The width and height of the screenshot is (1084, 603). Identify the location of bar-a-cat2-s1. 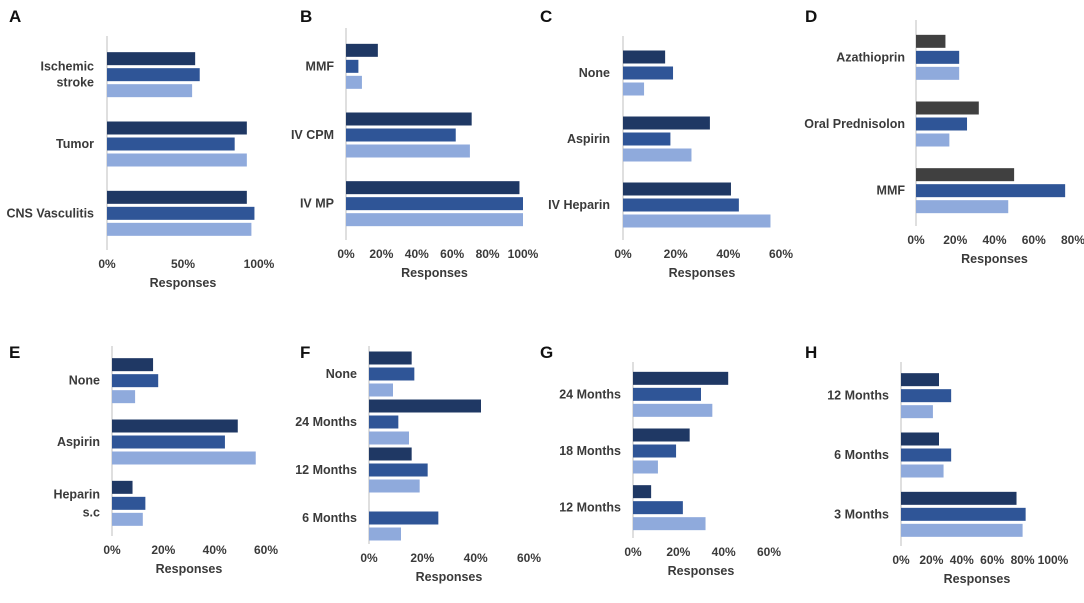
(177, 128).